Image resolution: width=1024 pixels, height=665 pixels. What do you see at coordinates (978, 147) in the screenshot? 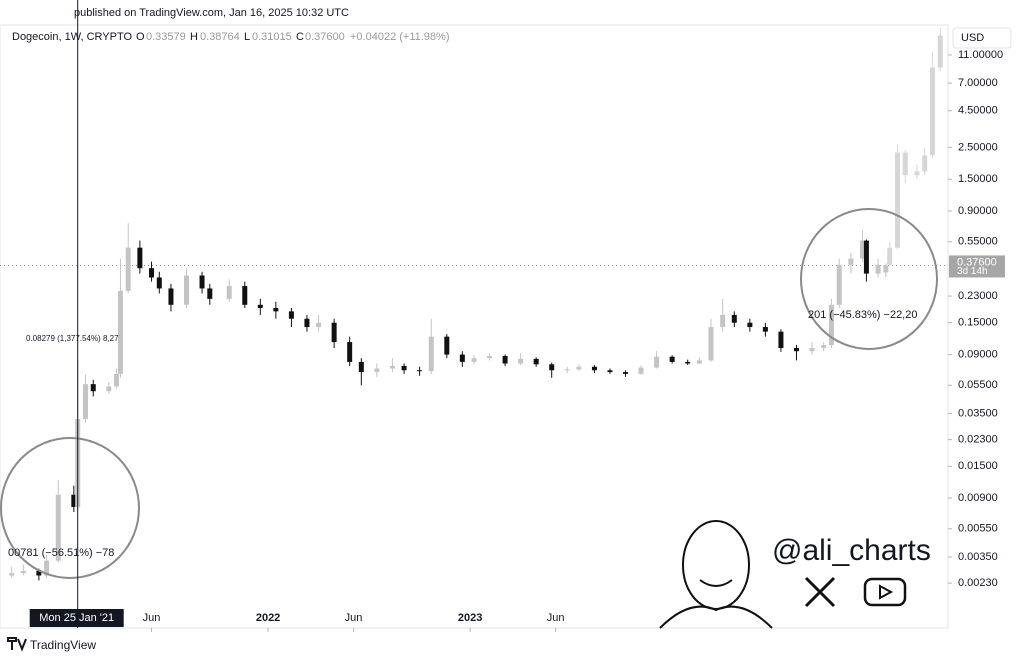
I see `y-tick-label: 2.50000` at bounding box center [978, 147].